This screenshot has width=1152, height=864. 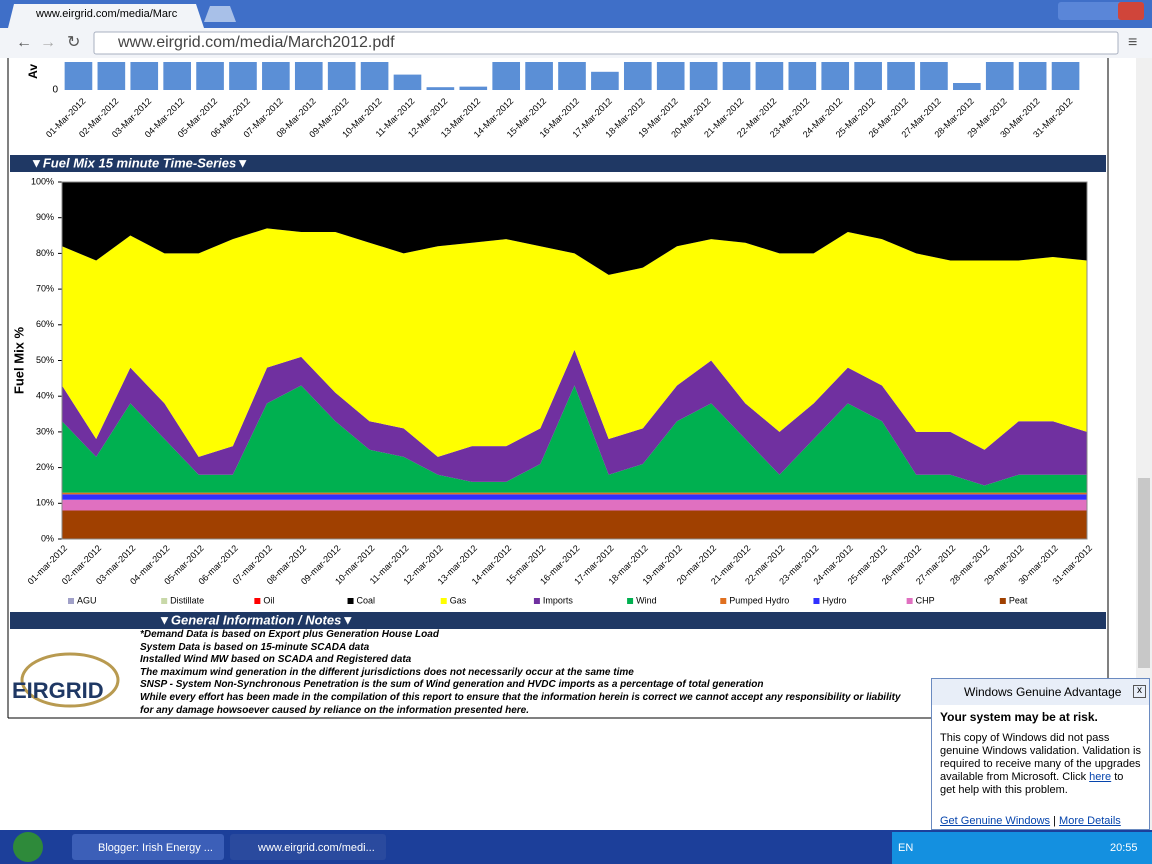 What do you see at coordinates (187, 600) in the screenshot?
I see `legend-label: Distillate` at bounding box center [187, 600].